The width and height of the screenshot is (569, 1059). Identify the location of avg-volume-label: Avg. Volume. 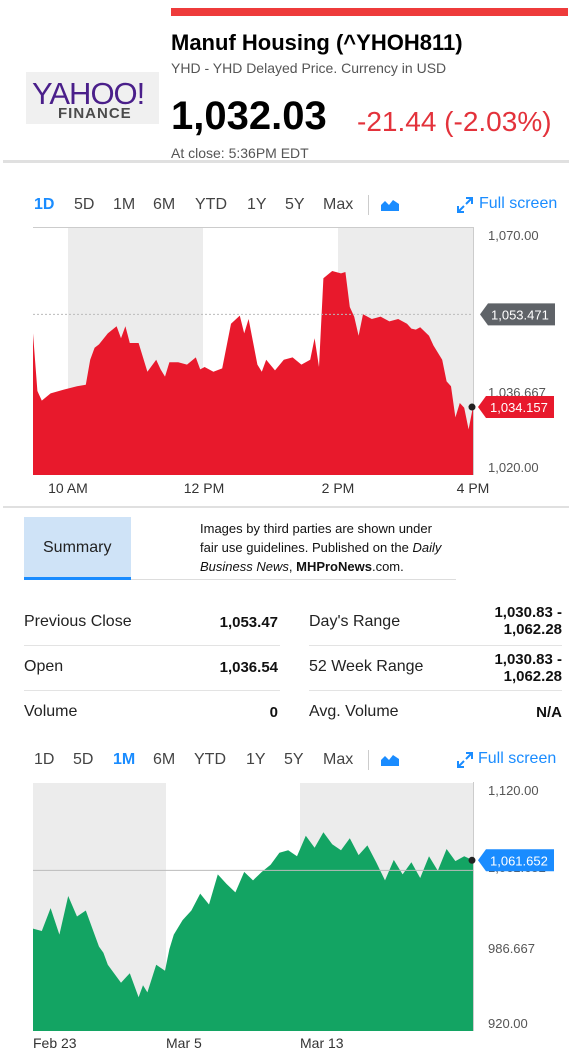
(354, 711).